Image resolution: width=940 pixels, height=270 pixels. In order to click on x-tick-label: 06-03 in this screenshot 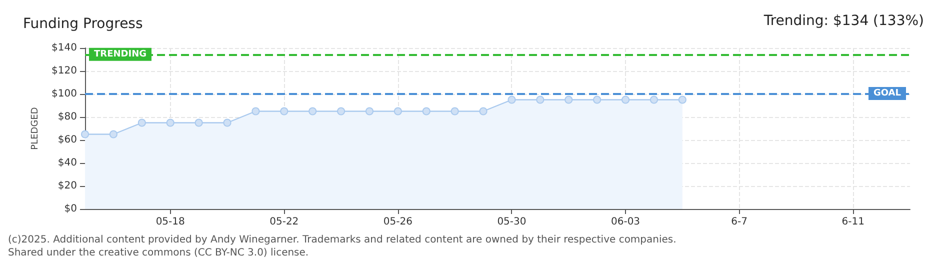, I will do `click(625, 222)`.